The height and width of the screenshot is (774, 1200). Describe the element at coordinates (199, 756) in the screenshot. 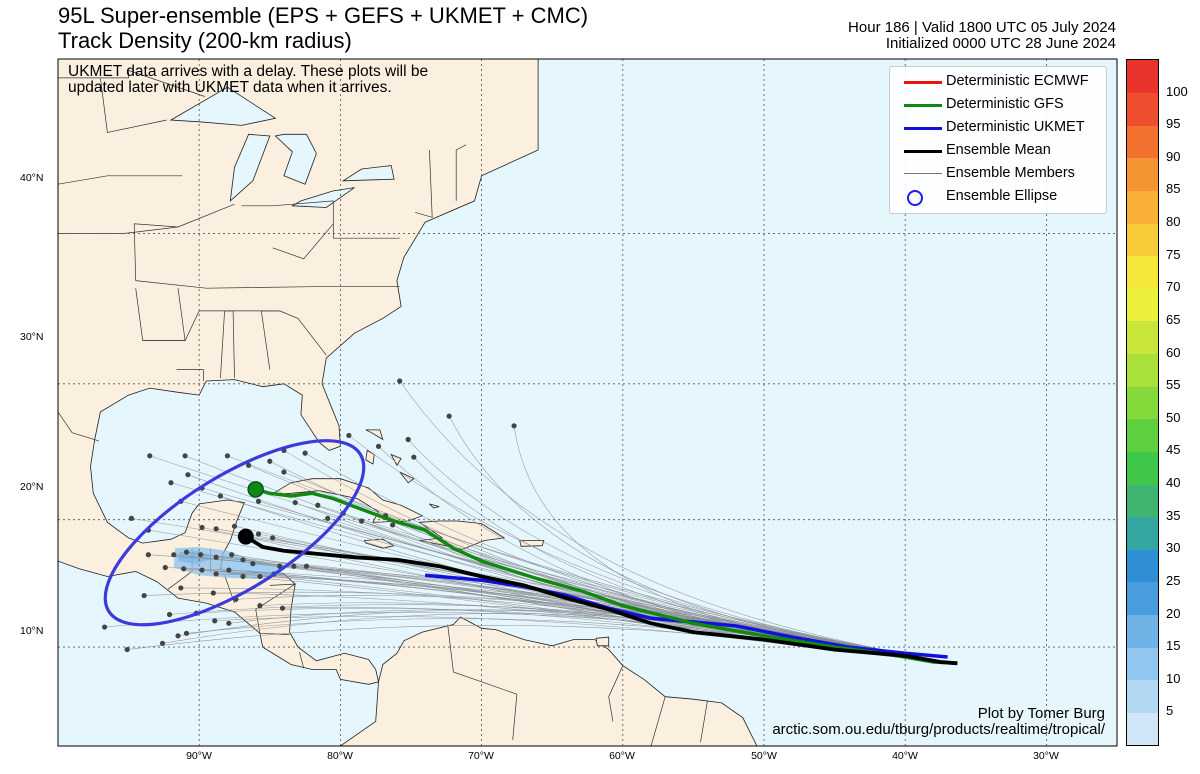

I see `lon-tick-90w: 90°W` at that location.